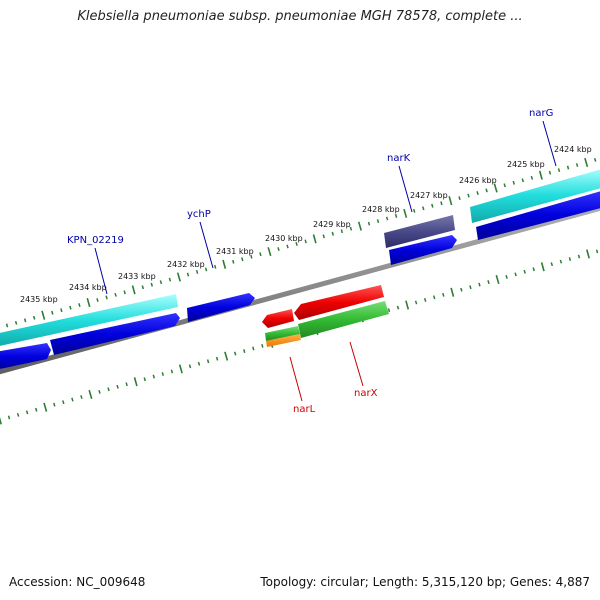 This screenshot has height=600, width=600. What do you see at coordinates (221, 307) in the screenshot?
I see `gene-feature-blue-ychP` at bounding box center [221, 307].